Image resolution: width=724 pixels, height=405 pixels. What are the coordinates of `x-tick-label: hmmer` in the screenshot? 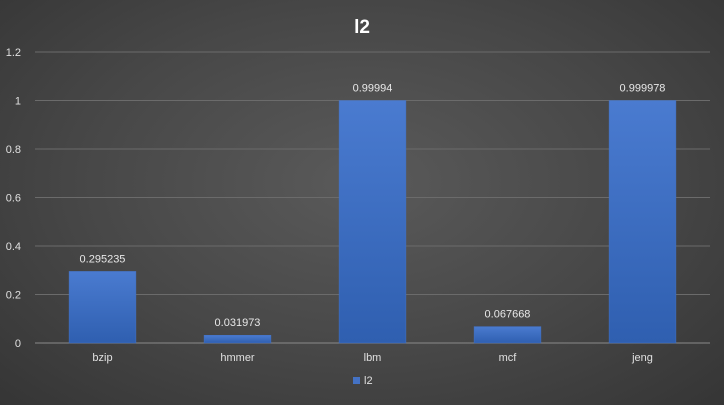 It's located at (237, 358).